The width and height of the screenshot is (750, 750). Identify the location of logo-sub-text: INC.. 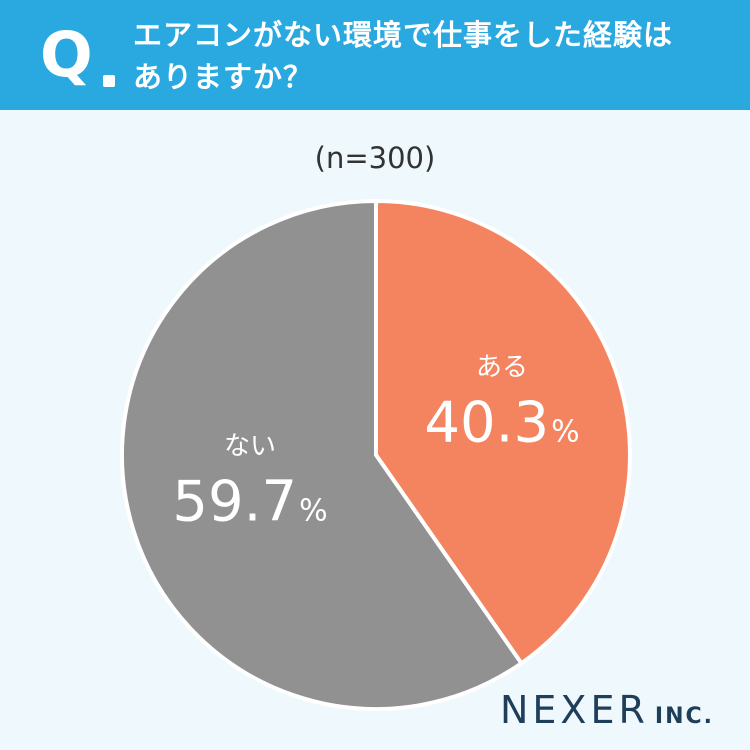
(684, 716).